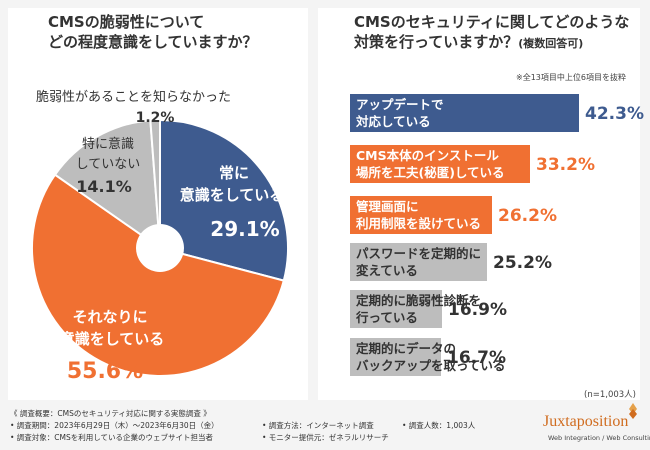 The image size is (650, 450). Describe the element at coordinates (527, 216) in the screenshot. I see `bar-value-3: 26.2%` at that location.